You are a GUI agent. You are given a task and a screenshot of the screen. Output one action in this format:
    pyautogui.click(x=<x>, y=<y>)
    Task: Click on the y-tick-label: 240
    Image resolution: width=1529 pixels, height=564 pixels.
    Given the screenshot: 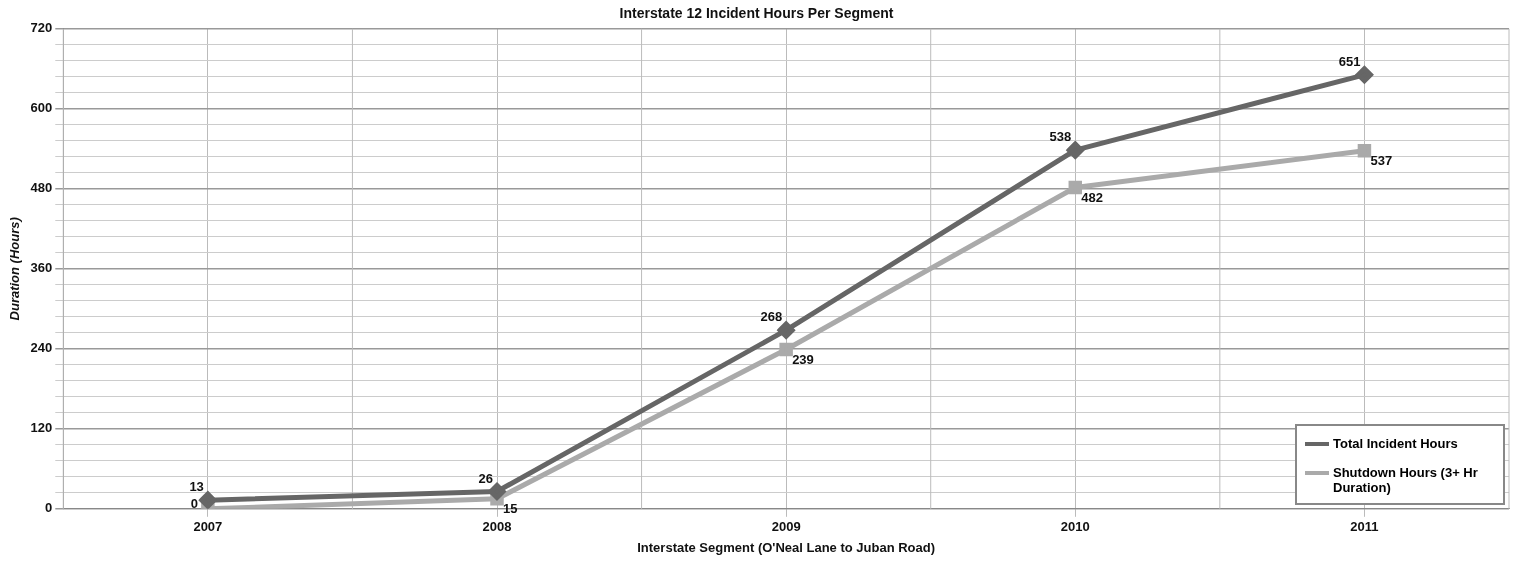 What is the action you would take?
    pyautogui.click(x=41, y=348)
    